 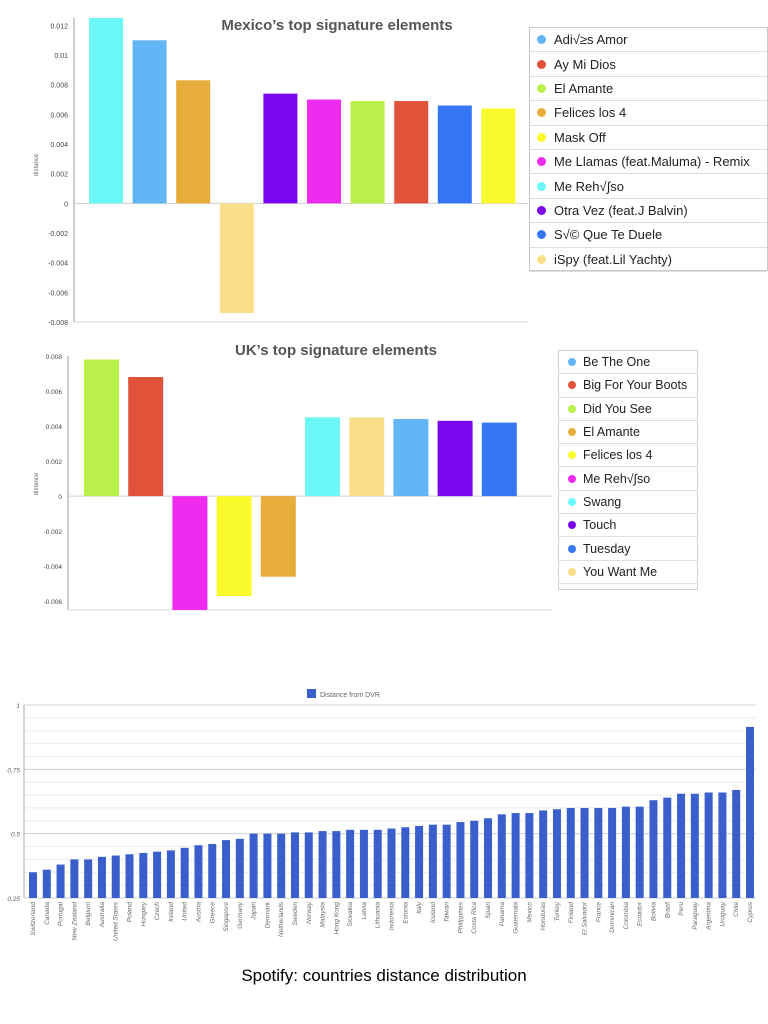 What do you see at coordinates (750, 911) in the screenshot?
I see `country-label: Cyprus` at bounding box center [750, 911].